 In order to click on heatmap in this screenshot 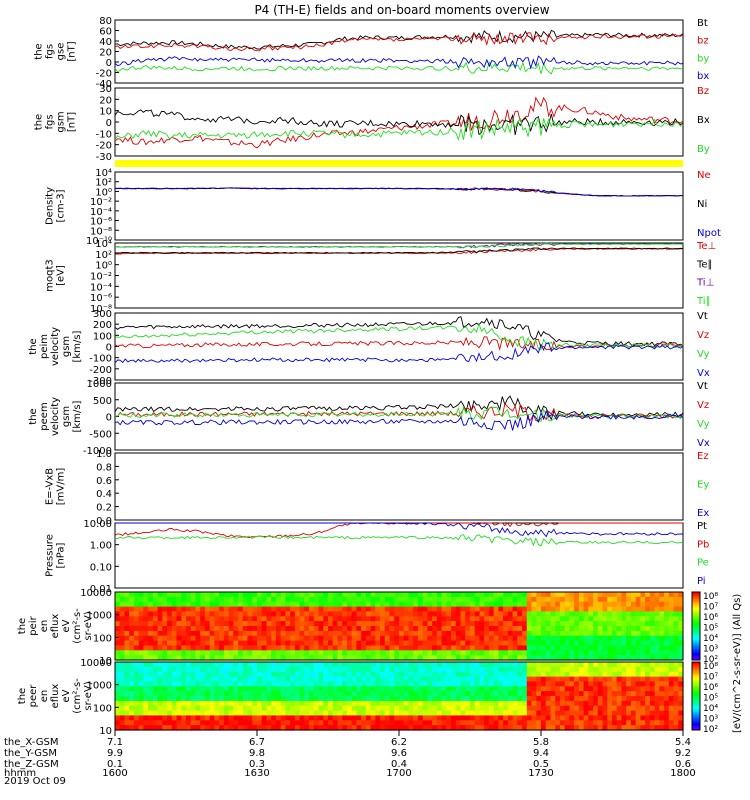, I will do `click(399, 626)`.